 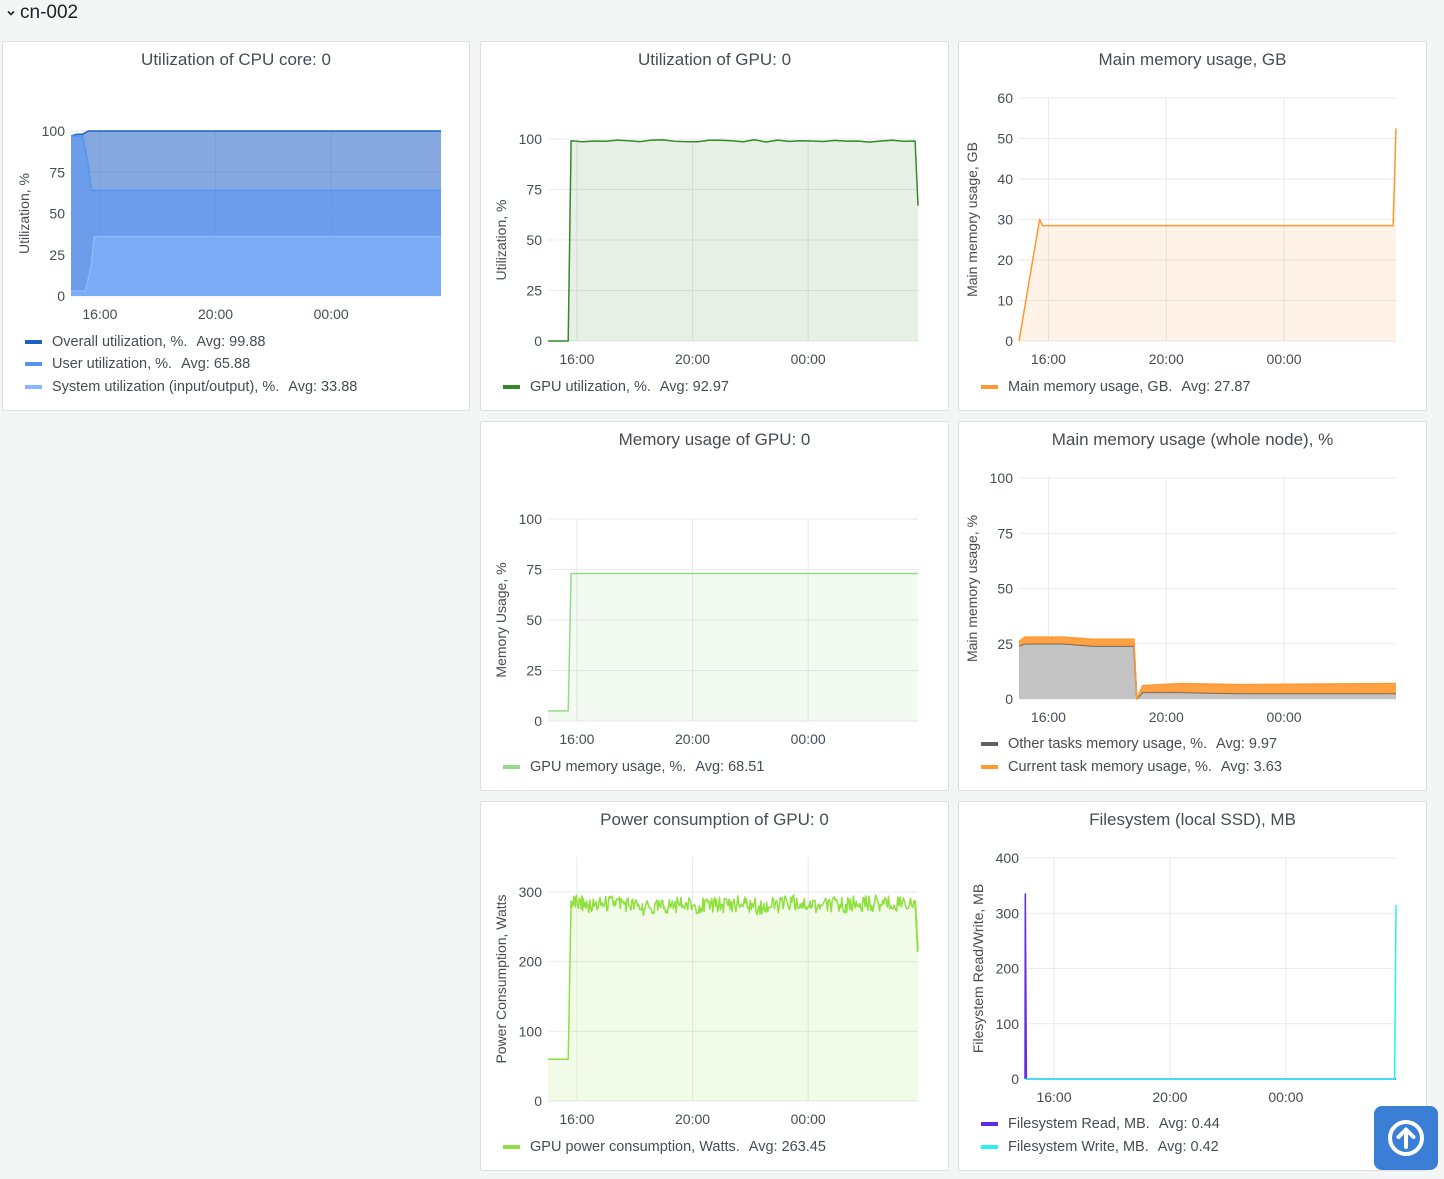 I want to click on scroll-to-top-button, so click(x=1406, y=1138).